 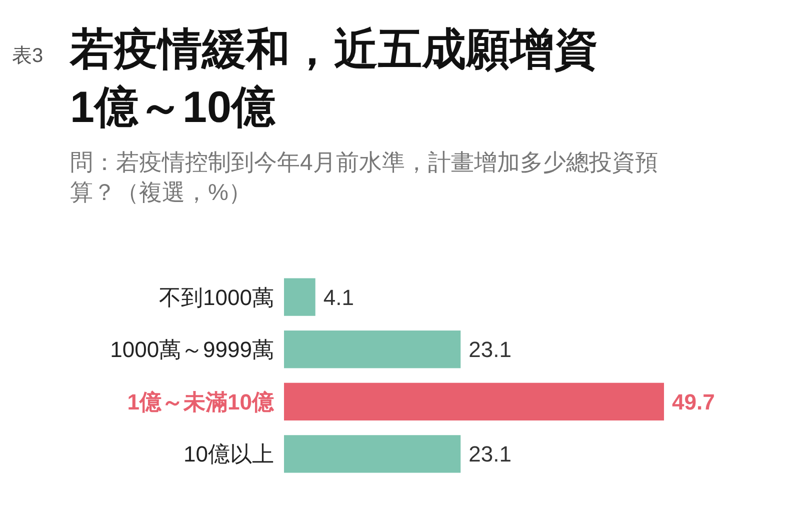 I want to click on y-tick-label: 不到1000萬, so click(x=216, y=297).